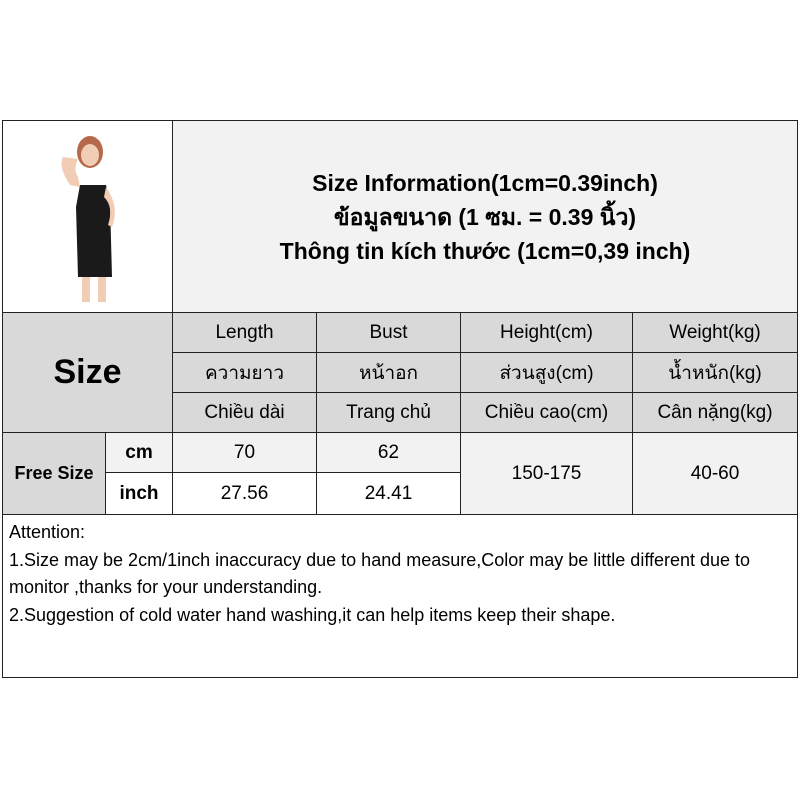 This screenshot has width=800, height=800. I want to click on length-inch: 27.56, so click(244, 493).